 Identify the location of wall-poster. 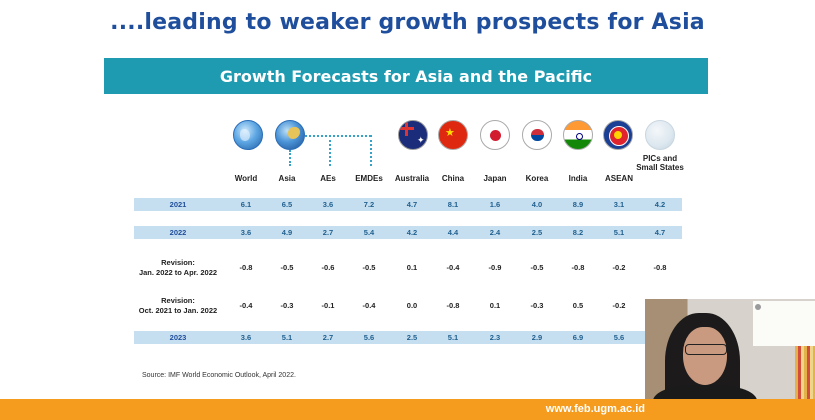
(784, 323).